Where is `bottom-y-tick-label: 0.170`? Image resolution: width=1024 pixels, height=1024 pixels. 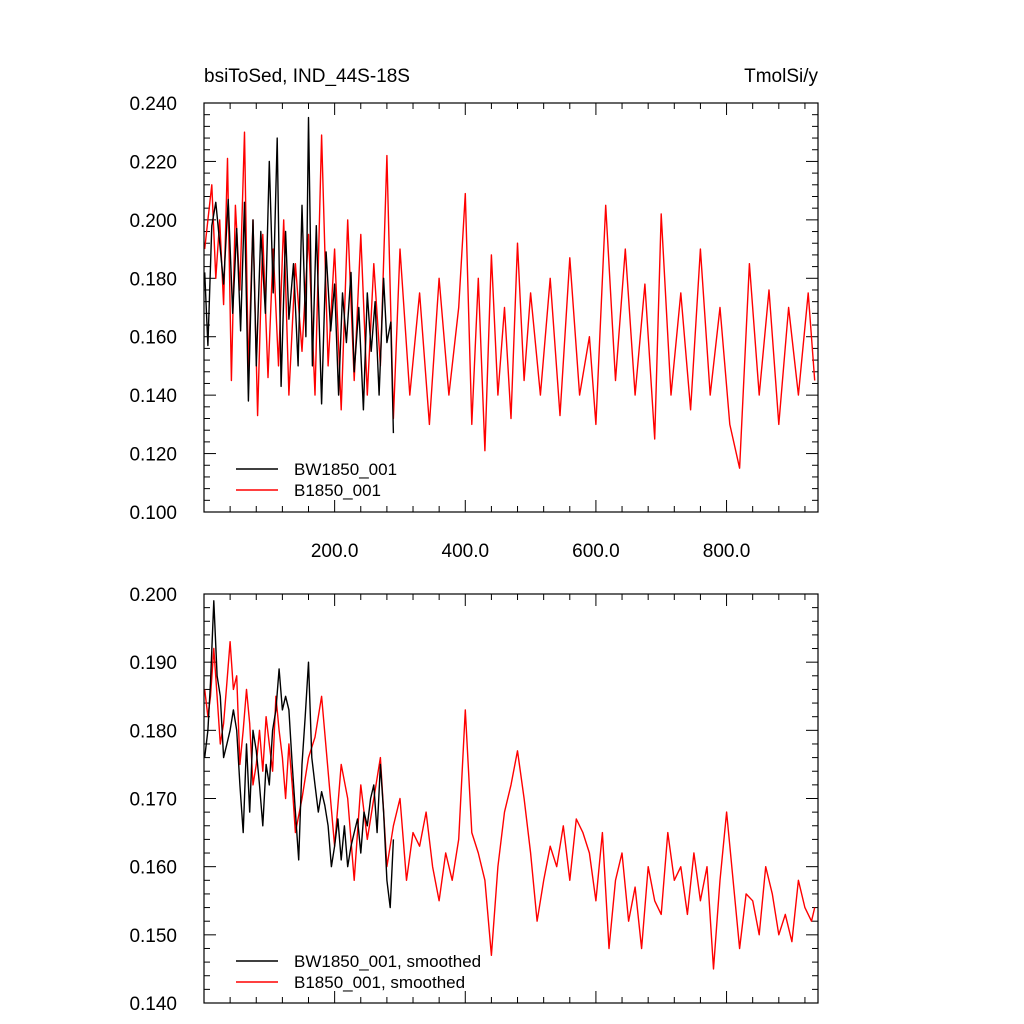
bottom-y-tick-label: 0.170 is located at coordinates (153, 800).